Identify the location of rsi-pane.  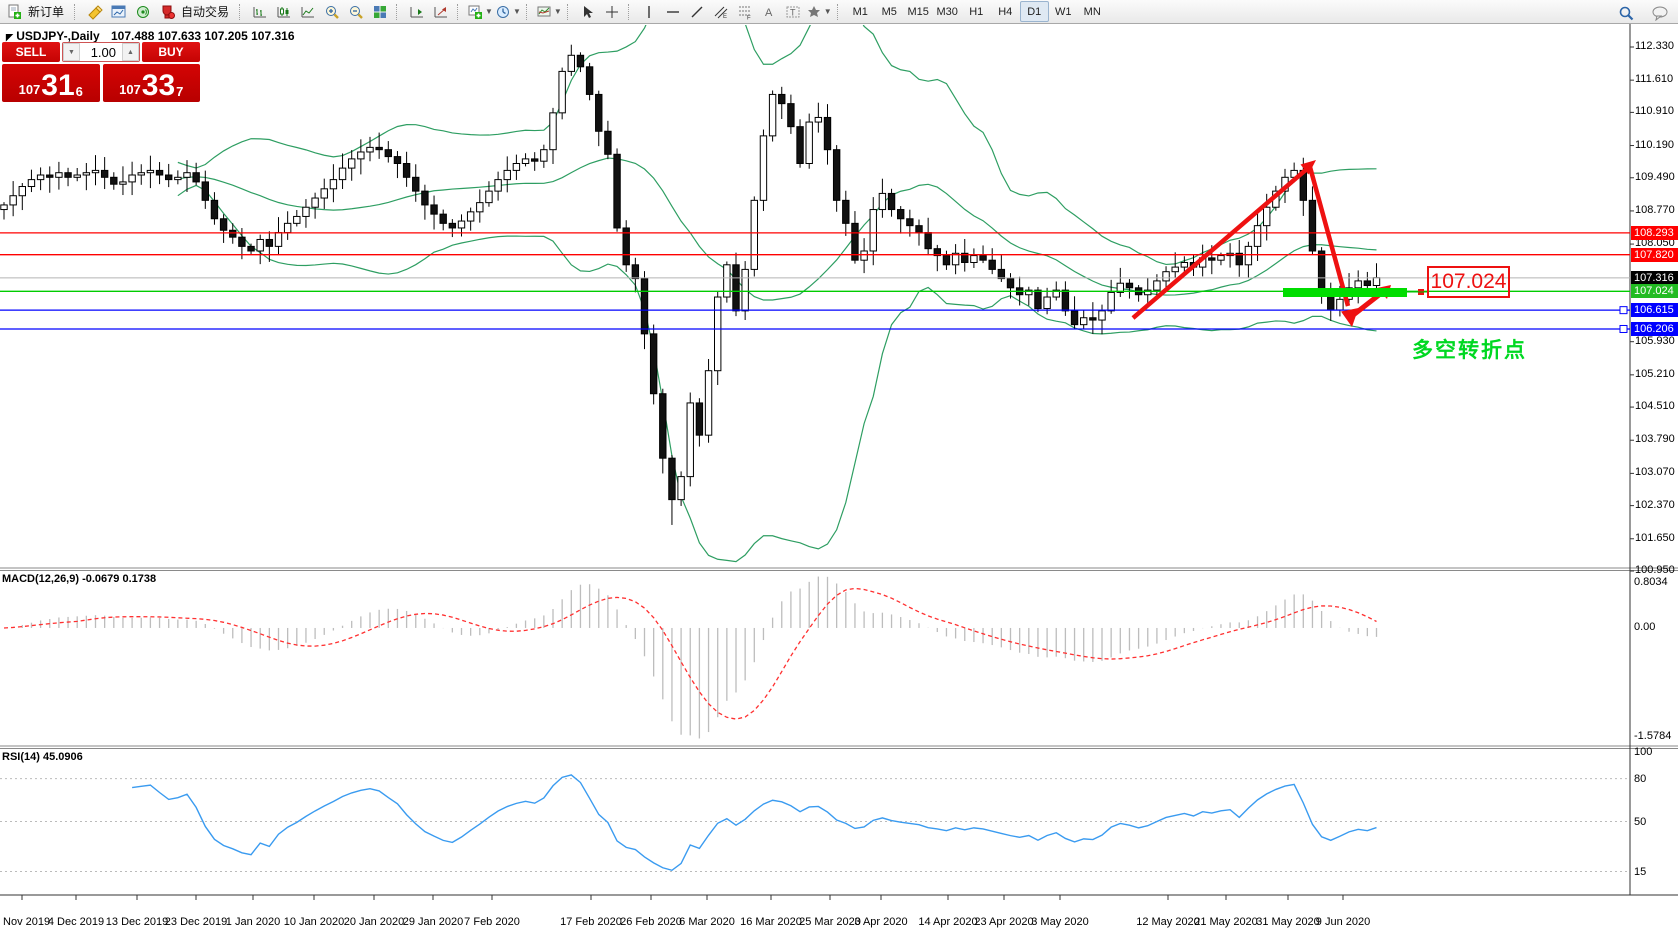
(815, 823).